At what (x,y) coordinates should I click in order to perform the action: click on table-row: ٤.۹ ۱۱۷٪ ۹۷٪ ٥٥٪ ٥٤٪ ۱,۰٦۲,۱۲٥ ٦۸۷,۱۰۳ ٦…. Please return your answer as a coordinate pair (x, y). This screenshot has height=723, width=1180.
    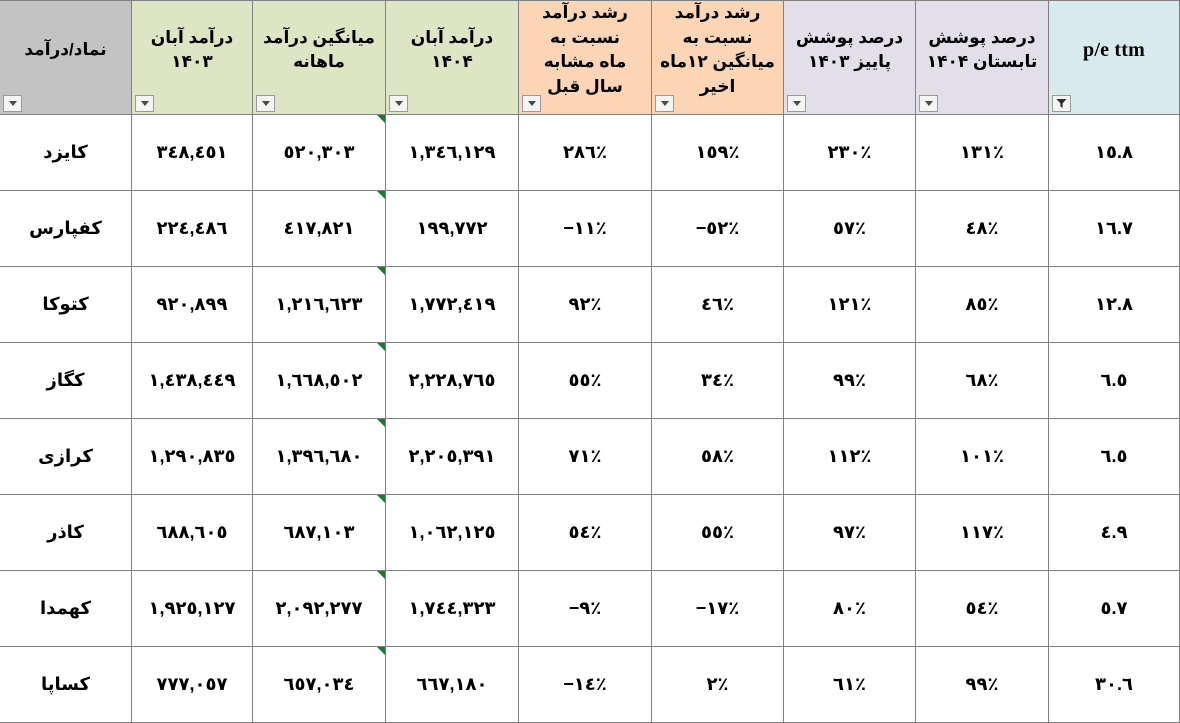
    Looking at the image, I should click on (590, 532).